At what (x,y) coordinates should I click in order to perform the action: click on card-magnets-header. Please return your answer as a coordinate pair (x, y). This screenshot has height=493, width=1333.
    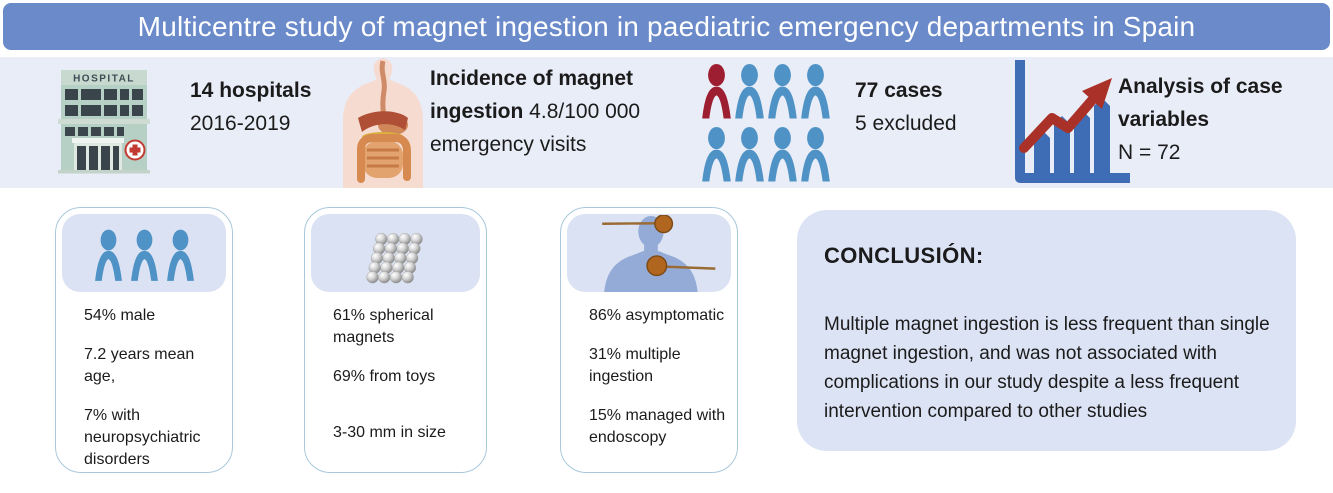
    Looking at the image, I should click on (395, 253).